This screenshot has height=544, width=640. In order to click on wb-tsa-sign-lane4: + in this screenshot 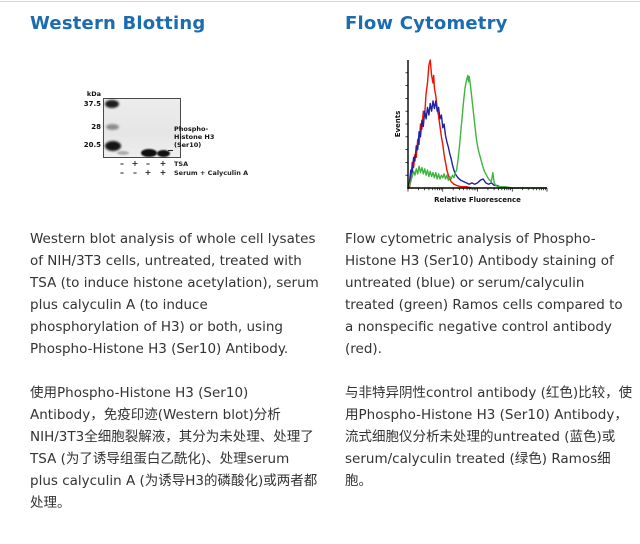, I will do `click(163, 163)`.